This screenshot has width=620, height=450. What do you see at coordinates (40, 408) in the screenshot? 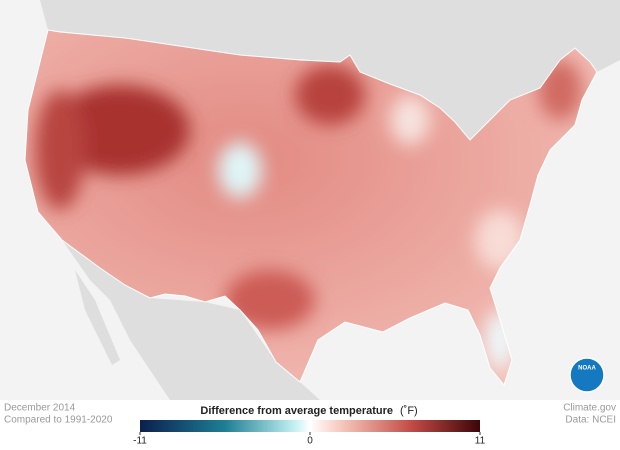
I see `date: December 2014` at bounding box center [40, 408].